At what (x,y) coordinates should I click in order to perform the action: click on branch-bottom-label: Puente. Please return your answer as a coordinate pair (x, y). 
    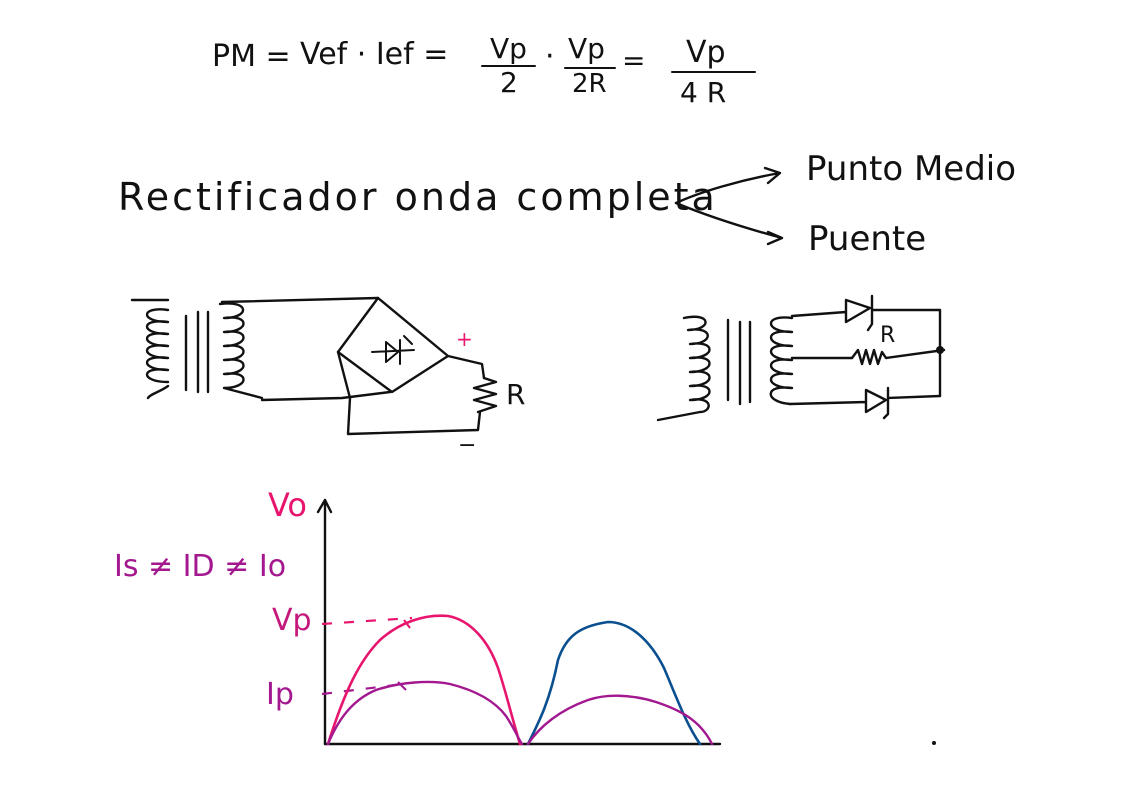
    Looking at the image, I should click on (867, 239).